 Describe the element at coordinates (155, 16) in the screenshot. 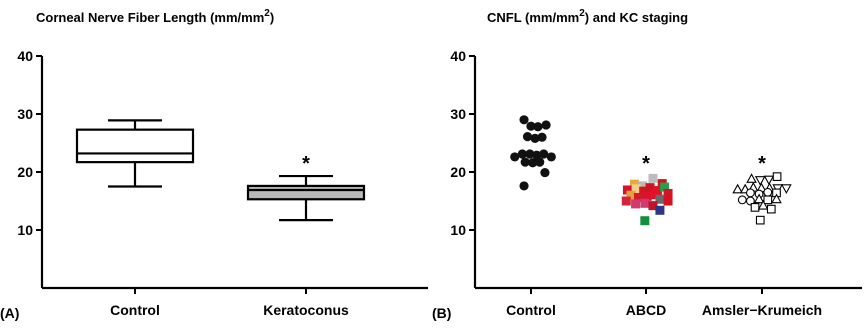

I see `panel-a-title: Corneal Nerve Fiber Length (mm/mm2)` at that location.